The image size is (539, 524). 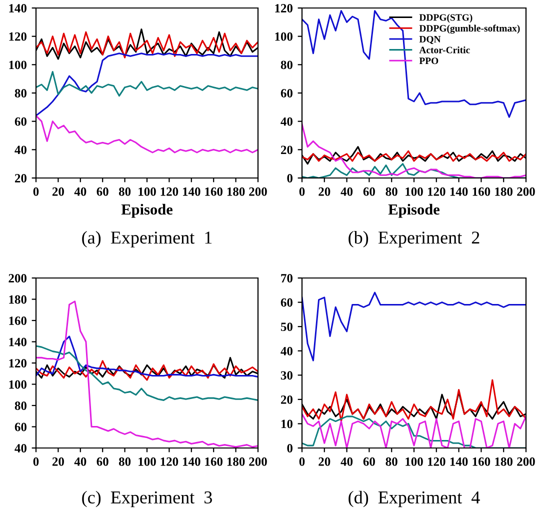 What do you see at coordinates (147, 239) in the screenshot?
I see `text: (a) Experiment 1` at bounding box center [147, 239].